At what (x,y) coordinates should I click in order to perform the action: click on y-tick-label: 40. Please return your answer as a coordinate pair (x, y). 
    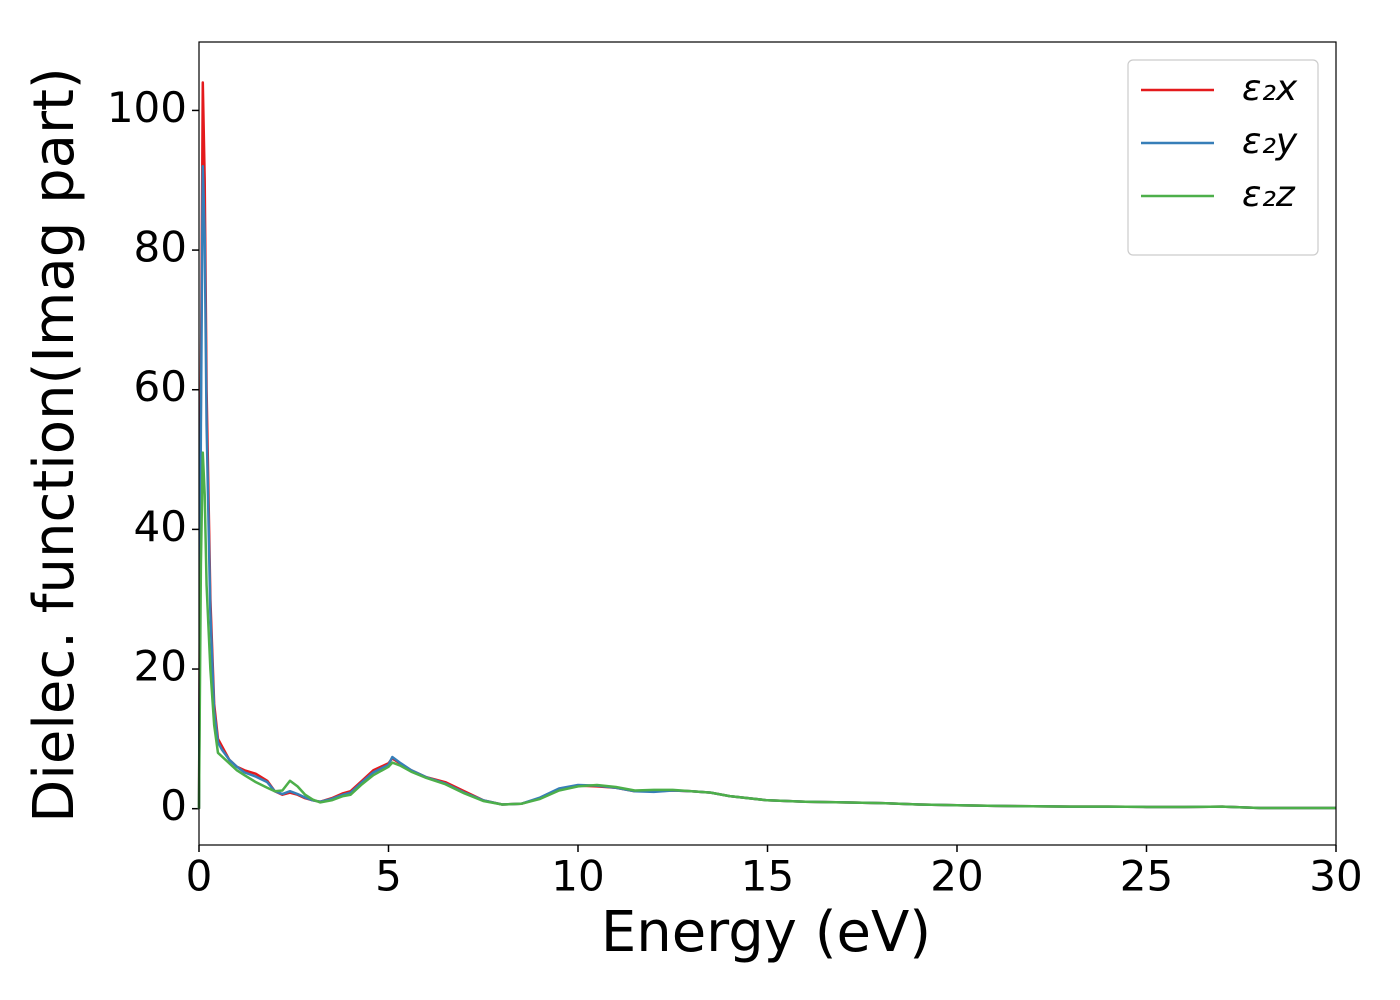
    Looking at the image, I should click on (160, 526).